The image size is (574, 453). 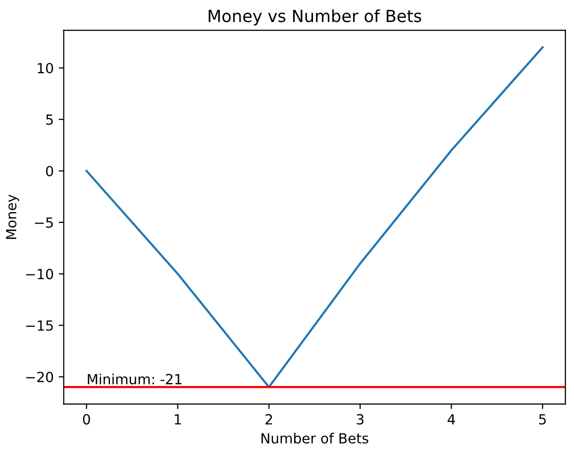 What do you see at coordinates (135, 379) in the screenshot?
I see `ref-line-label: Minimum: -21` at bounding box center [135, 379].